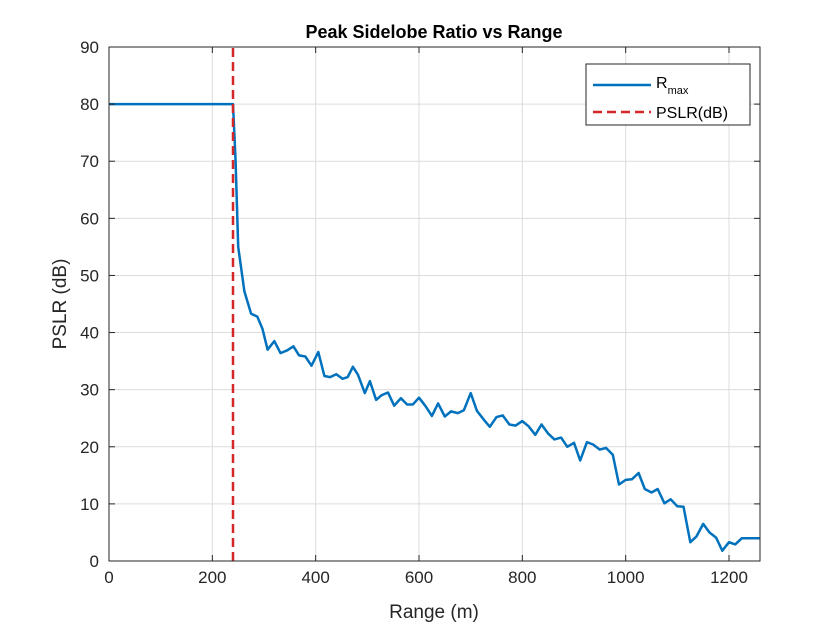 The image size is (840, 635). Describe the element at coordinates (94, 561) in the screenshot. I see `y-tick-label: 0` at that location.